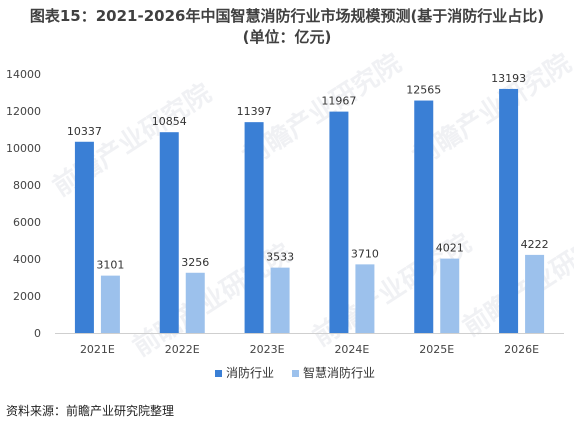  What do you see at coordinates (351, 349) in the screenshot?
I see `x-tick-label: 2024E` at bounding box center [351, 349].